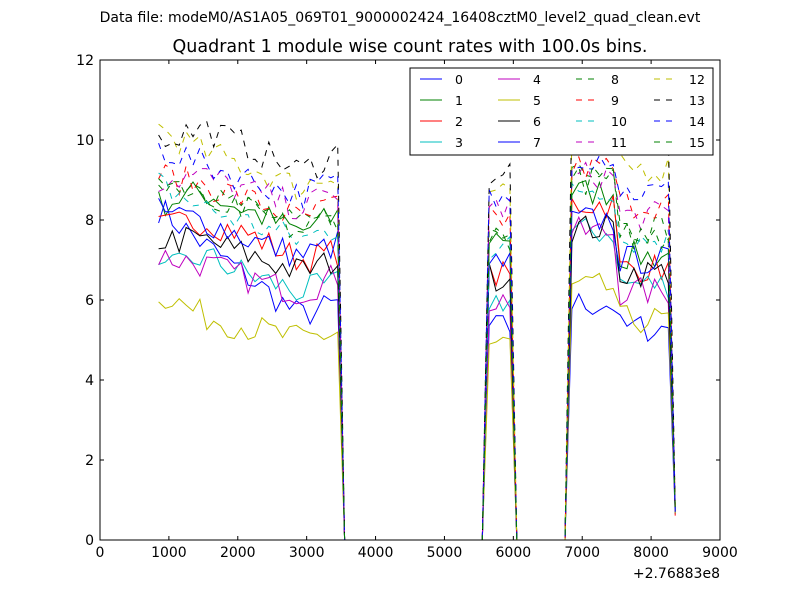  What do you see at coordinates (537, 100) in the screenshot?
I see `legend-label-5: 5` at bounding box center [537, 100].